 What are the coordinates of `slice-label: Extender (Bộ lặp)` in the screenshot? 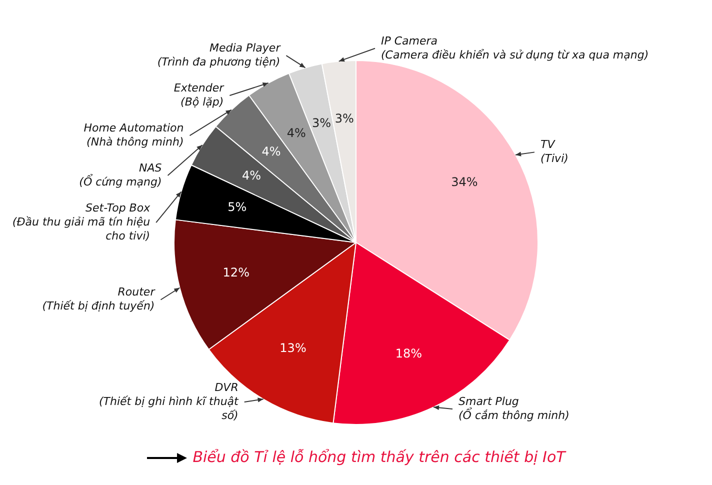 It's located at (200, 94).